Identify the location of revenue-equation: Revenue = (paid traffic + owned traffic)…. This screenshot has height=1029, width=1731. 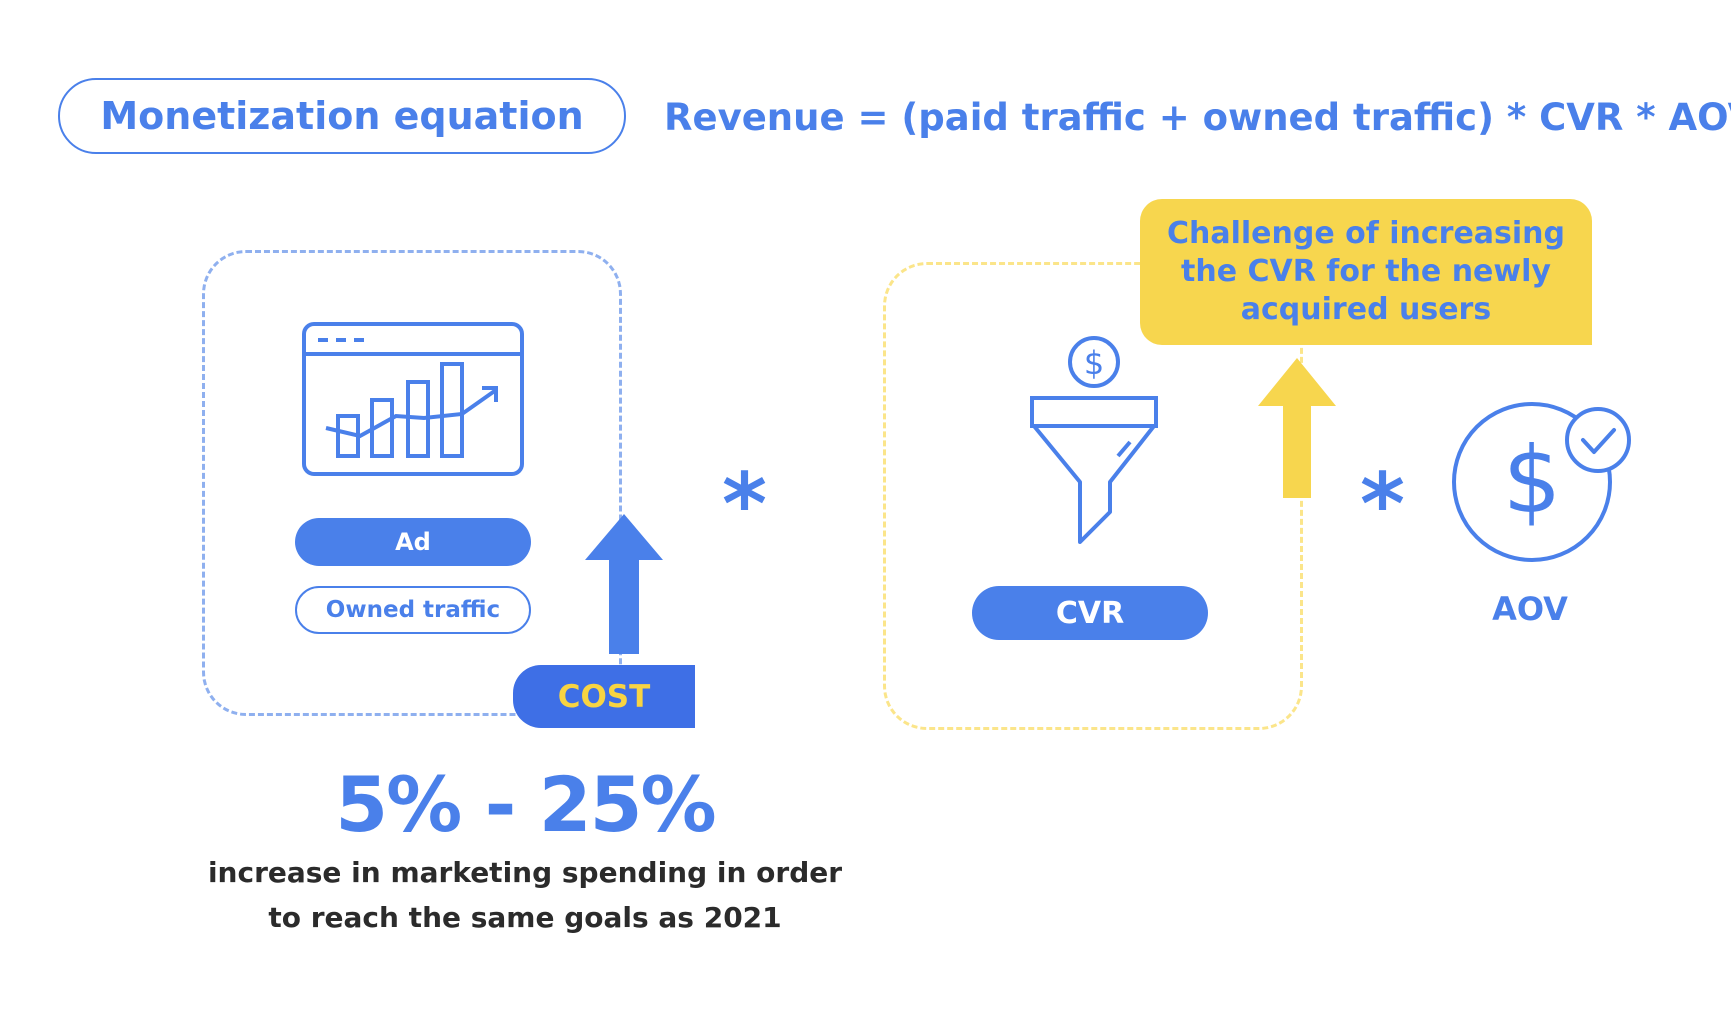
(1197, 117).